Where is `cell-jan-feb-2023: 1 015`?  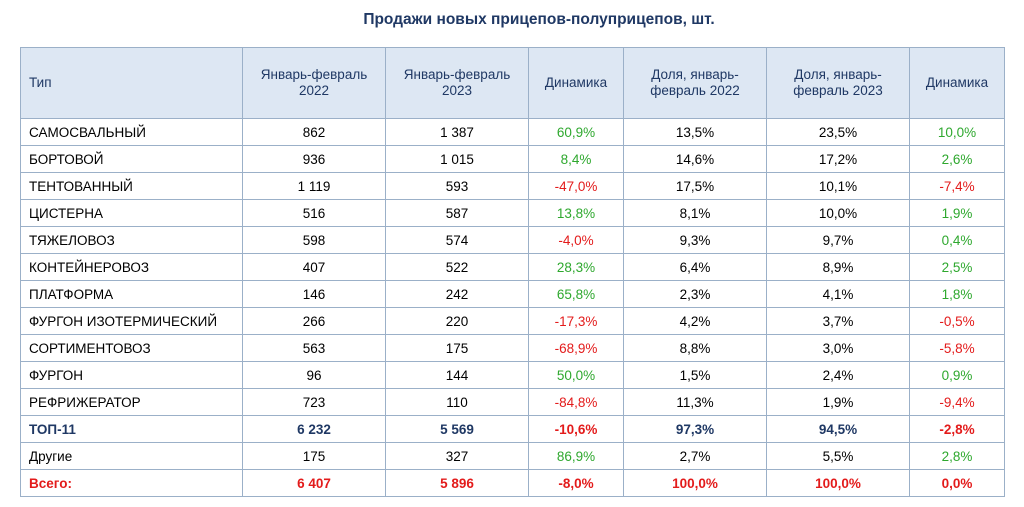 cell-jan-feb-2023: 1 015 is located at coordinates (457, 159).